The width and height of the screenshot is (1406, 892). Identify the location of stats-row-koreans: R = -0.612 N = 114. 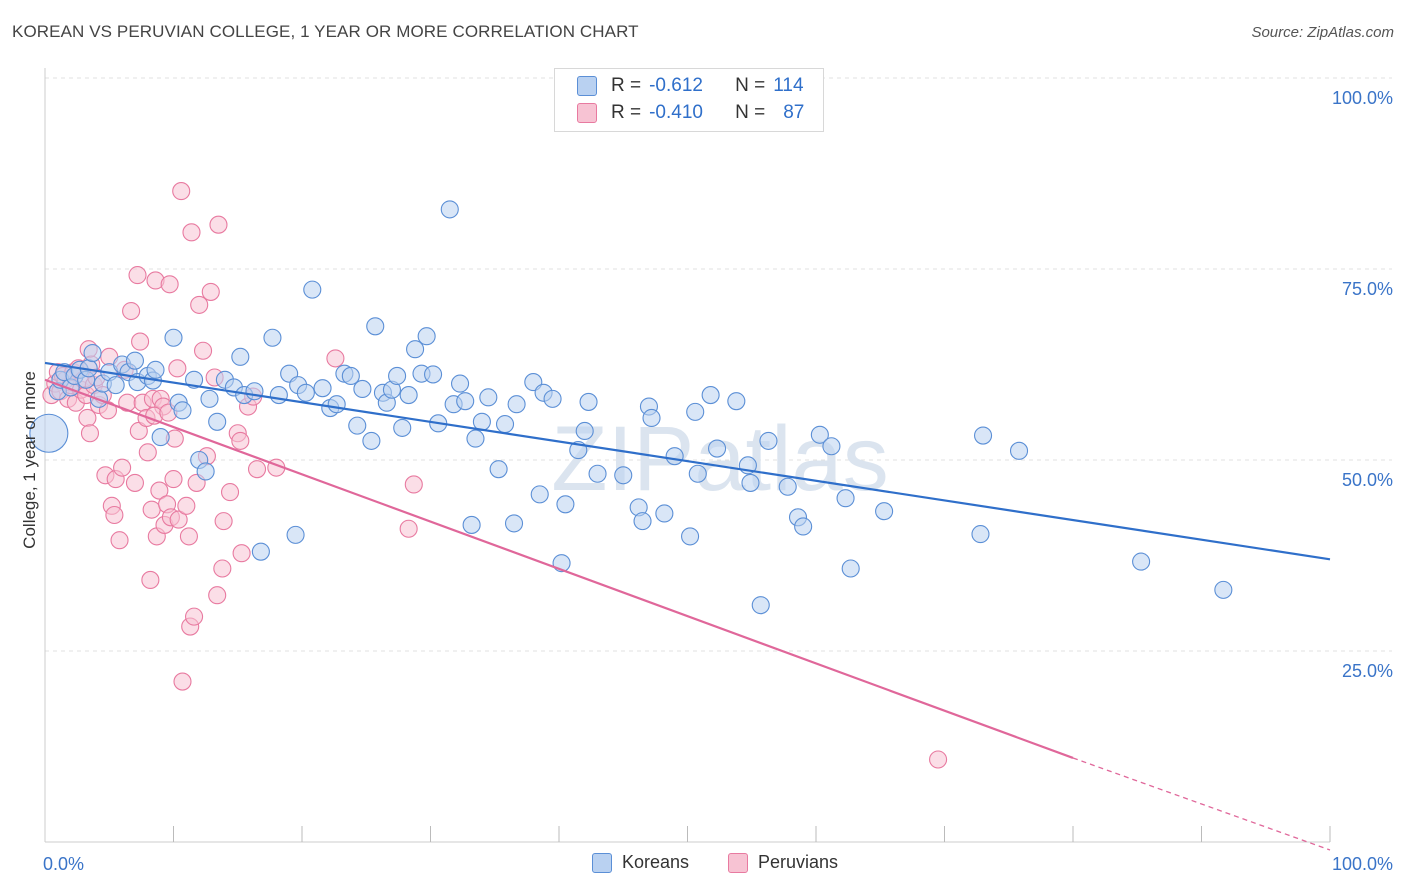
(679, 86).